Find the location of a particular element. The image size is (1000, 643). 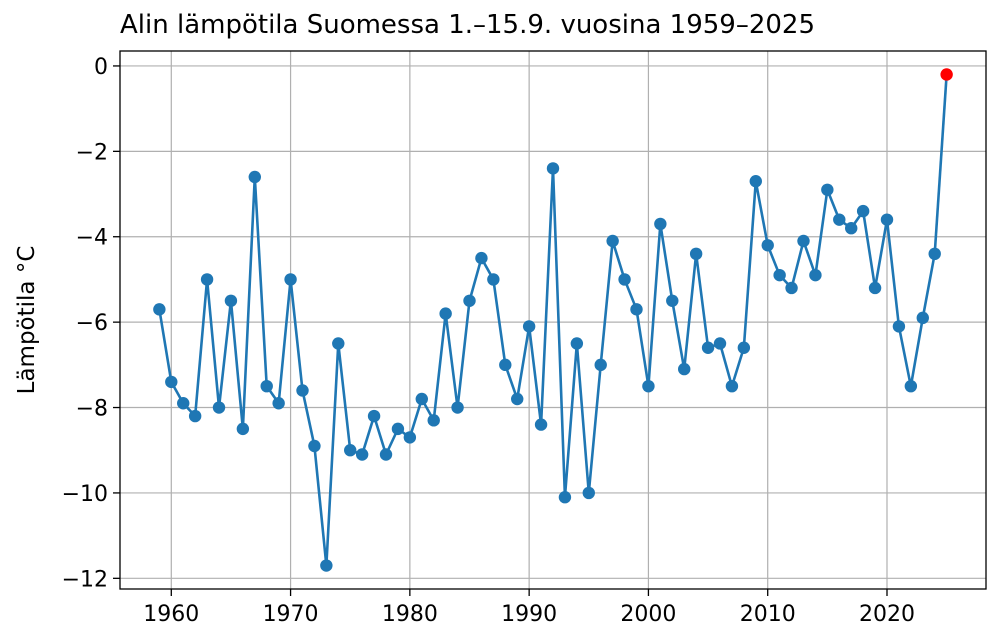

y-tick-label: −6 is located at coordinates (92, 323).